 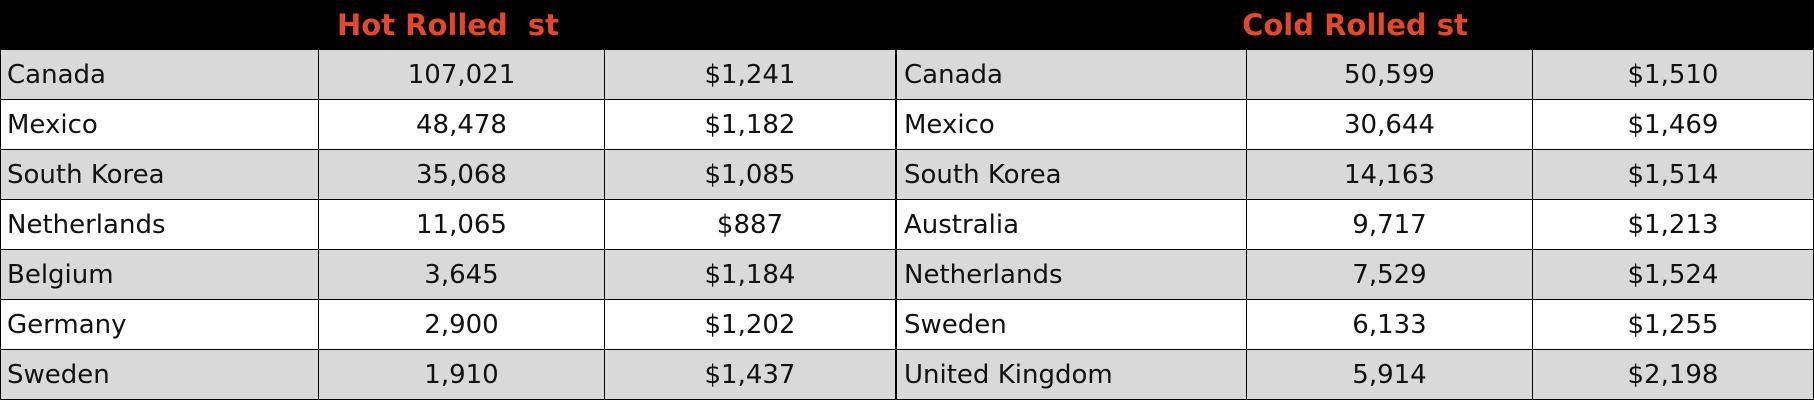 What do you see at coordinates (750, 75) in the screenshot?
I see `price-cell: $1,241` at bounding box center [750, 75].